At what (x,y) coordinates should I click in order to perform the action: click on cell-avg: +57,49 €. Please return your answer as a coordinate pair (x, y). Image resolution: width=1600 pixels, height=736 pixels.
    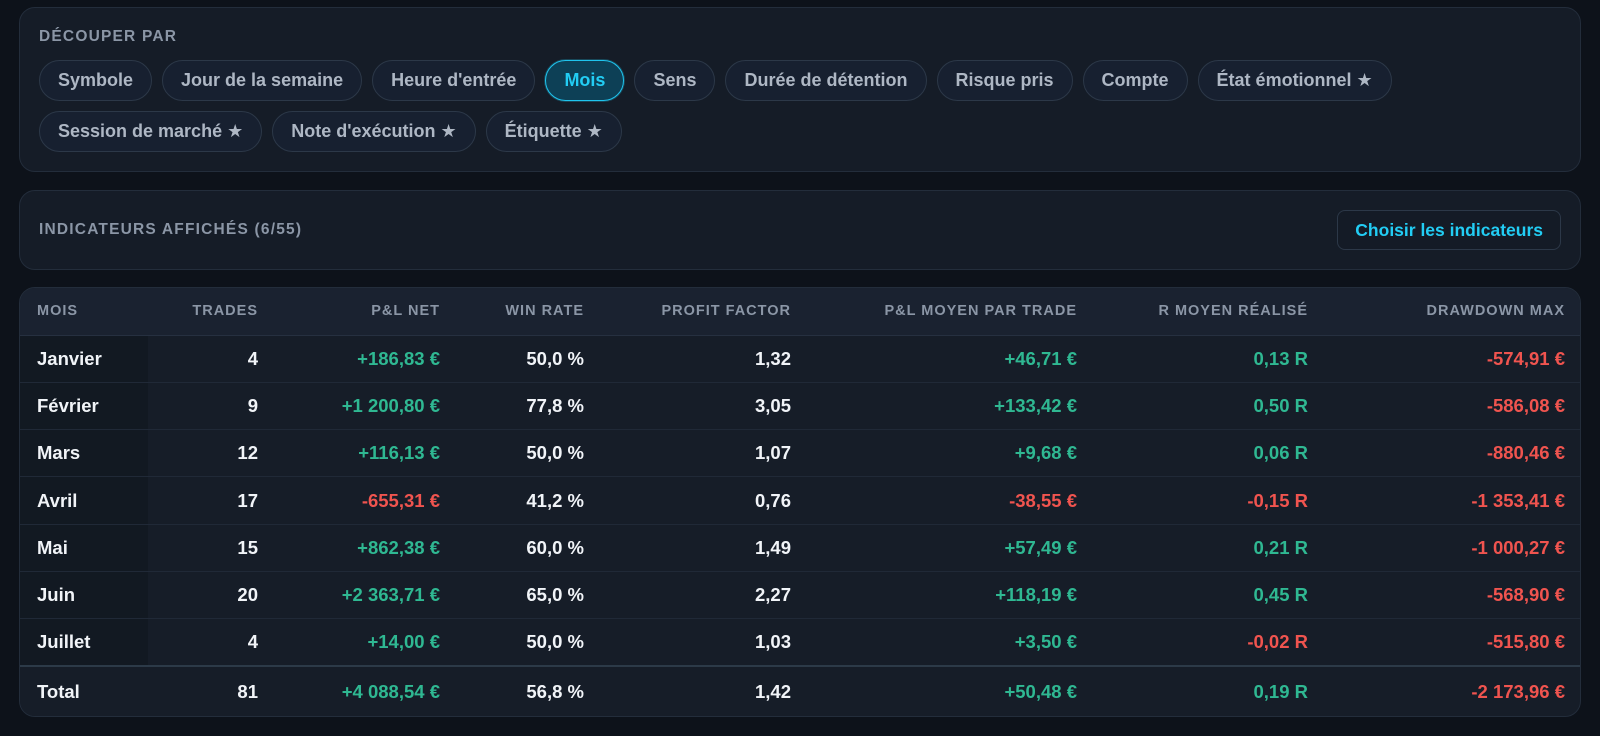
    Looking at the image, I should click on (951, 548).